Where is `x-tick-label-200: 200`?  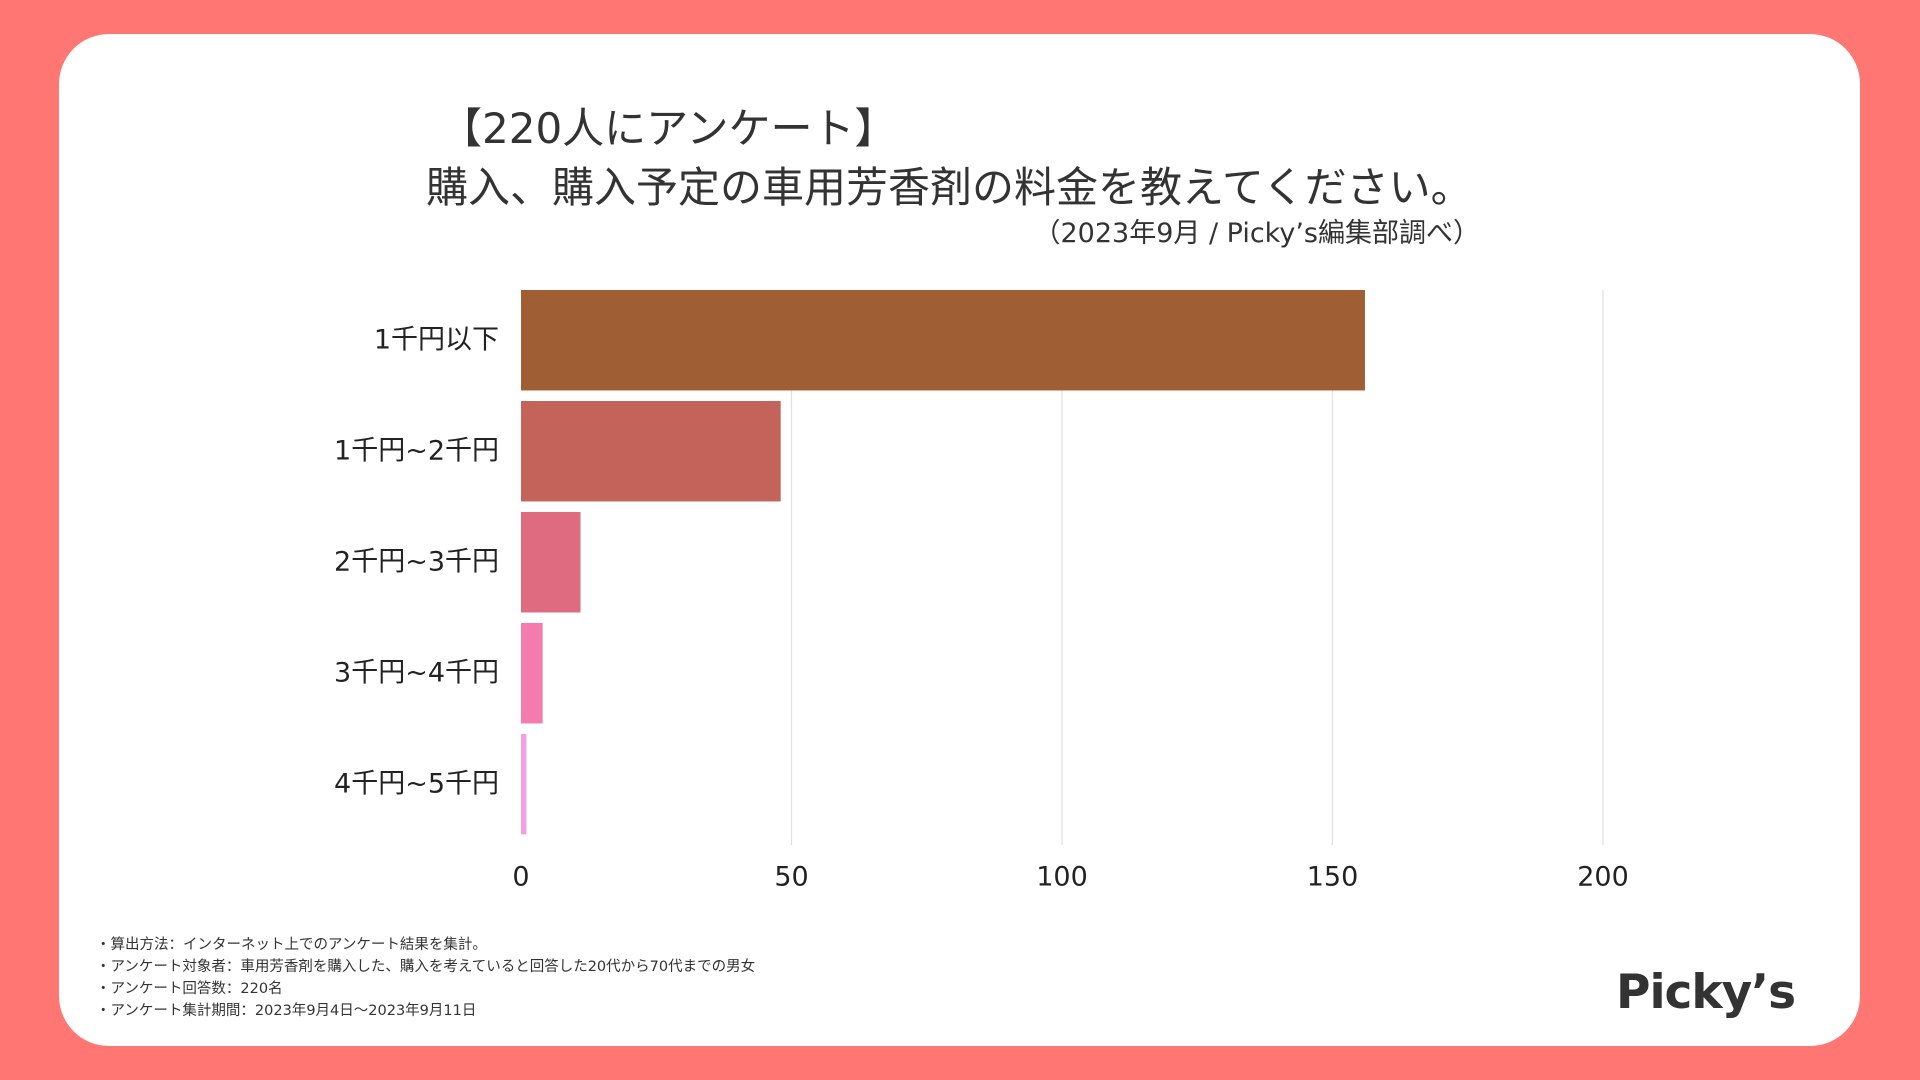
x-tick-label-200: 200 is located at coordinates (1603, 877).